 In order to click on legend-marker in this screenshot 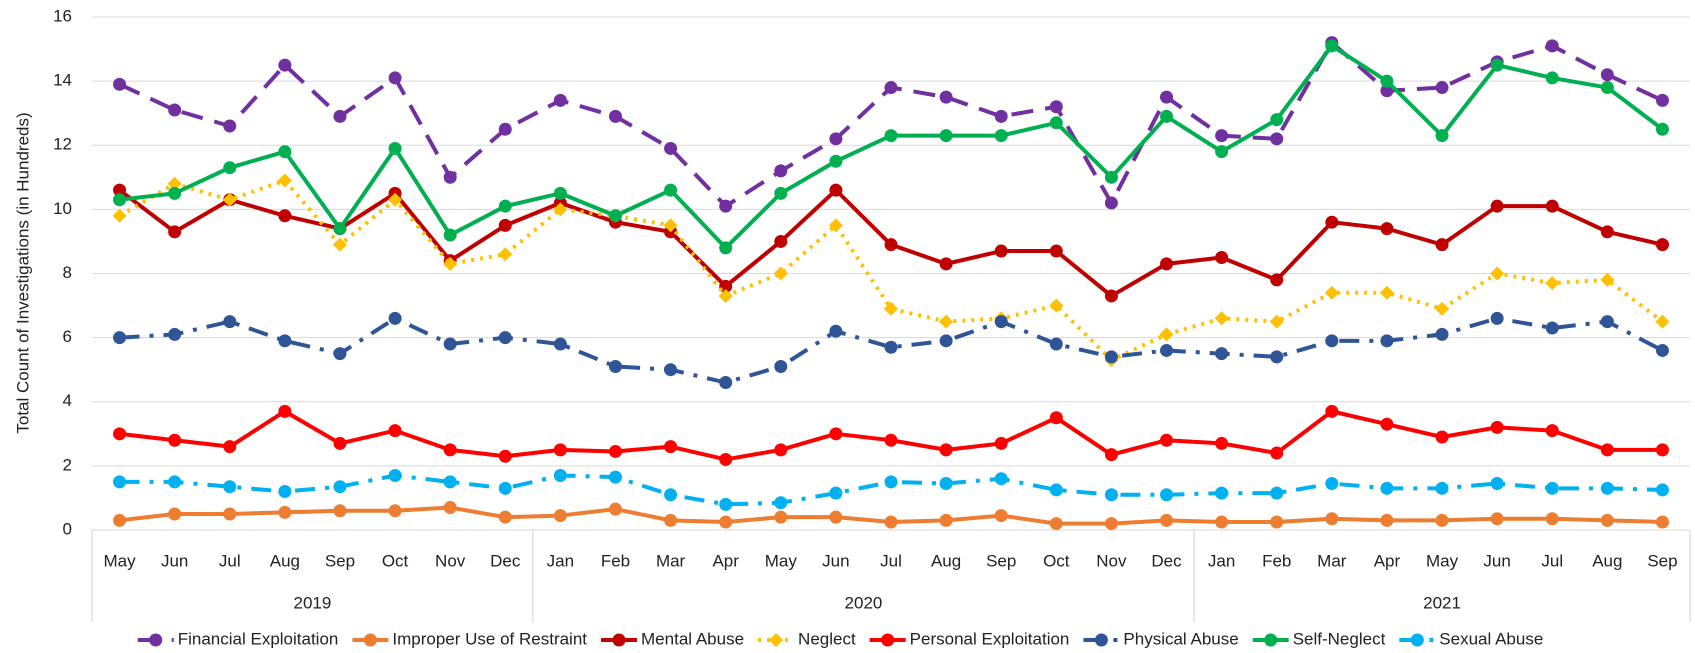, I will do `click(776, 640)`.